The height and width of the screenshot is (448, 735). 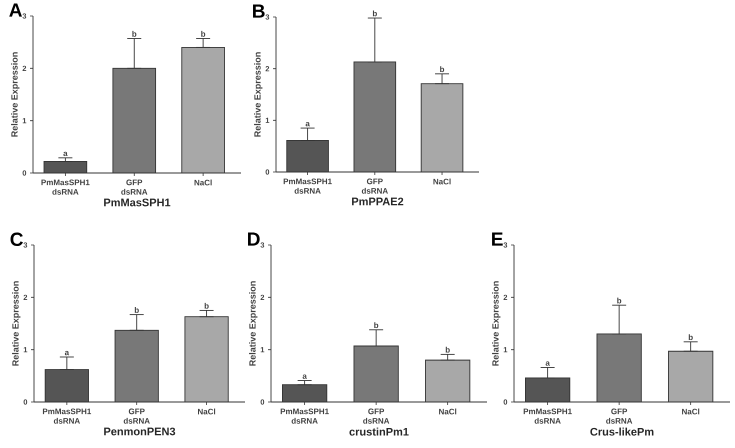 I want to click on chart-title: D, so click(x=254, y=239).